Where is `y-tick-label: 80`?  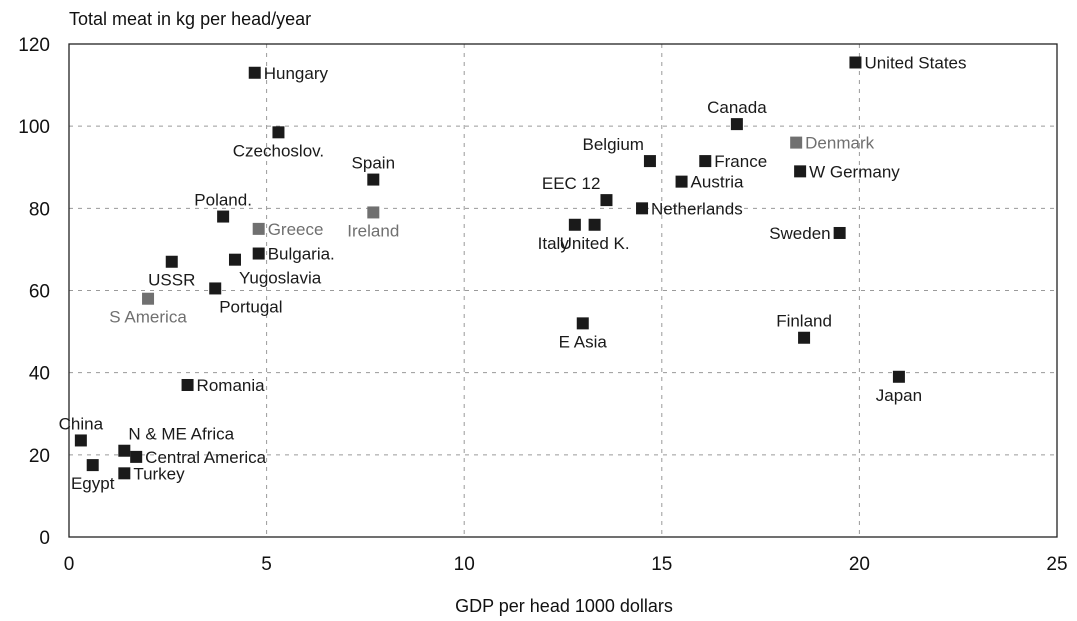
y-tick-label: 80 is located at coordinates (39, 209).